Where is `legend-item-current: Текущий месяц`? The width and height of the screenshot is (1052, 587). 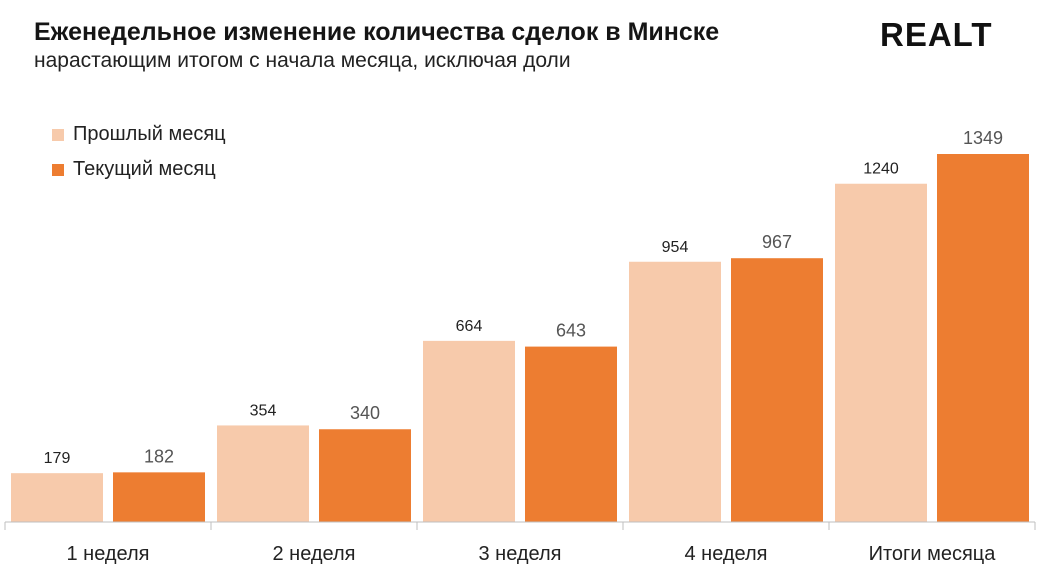
legend-item-current: Текущий месяц is located at coordinates (139, 169).